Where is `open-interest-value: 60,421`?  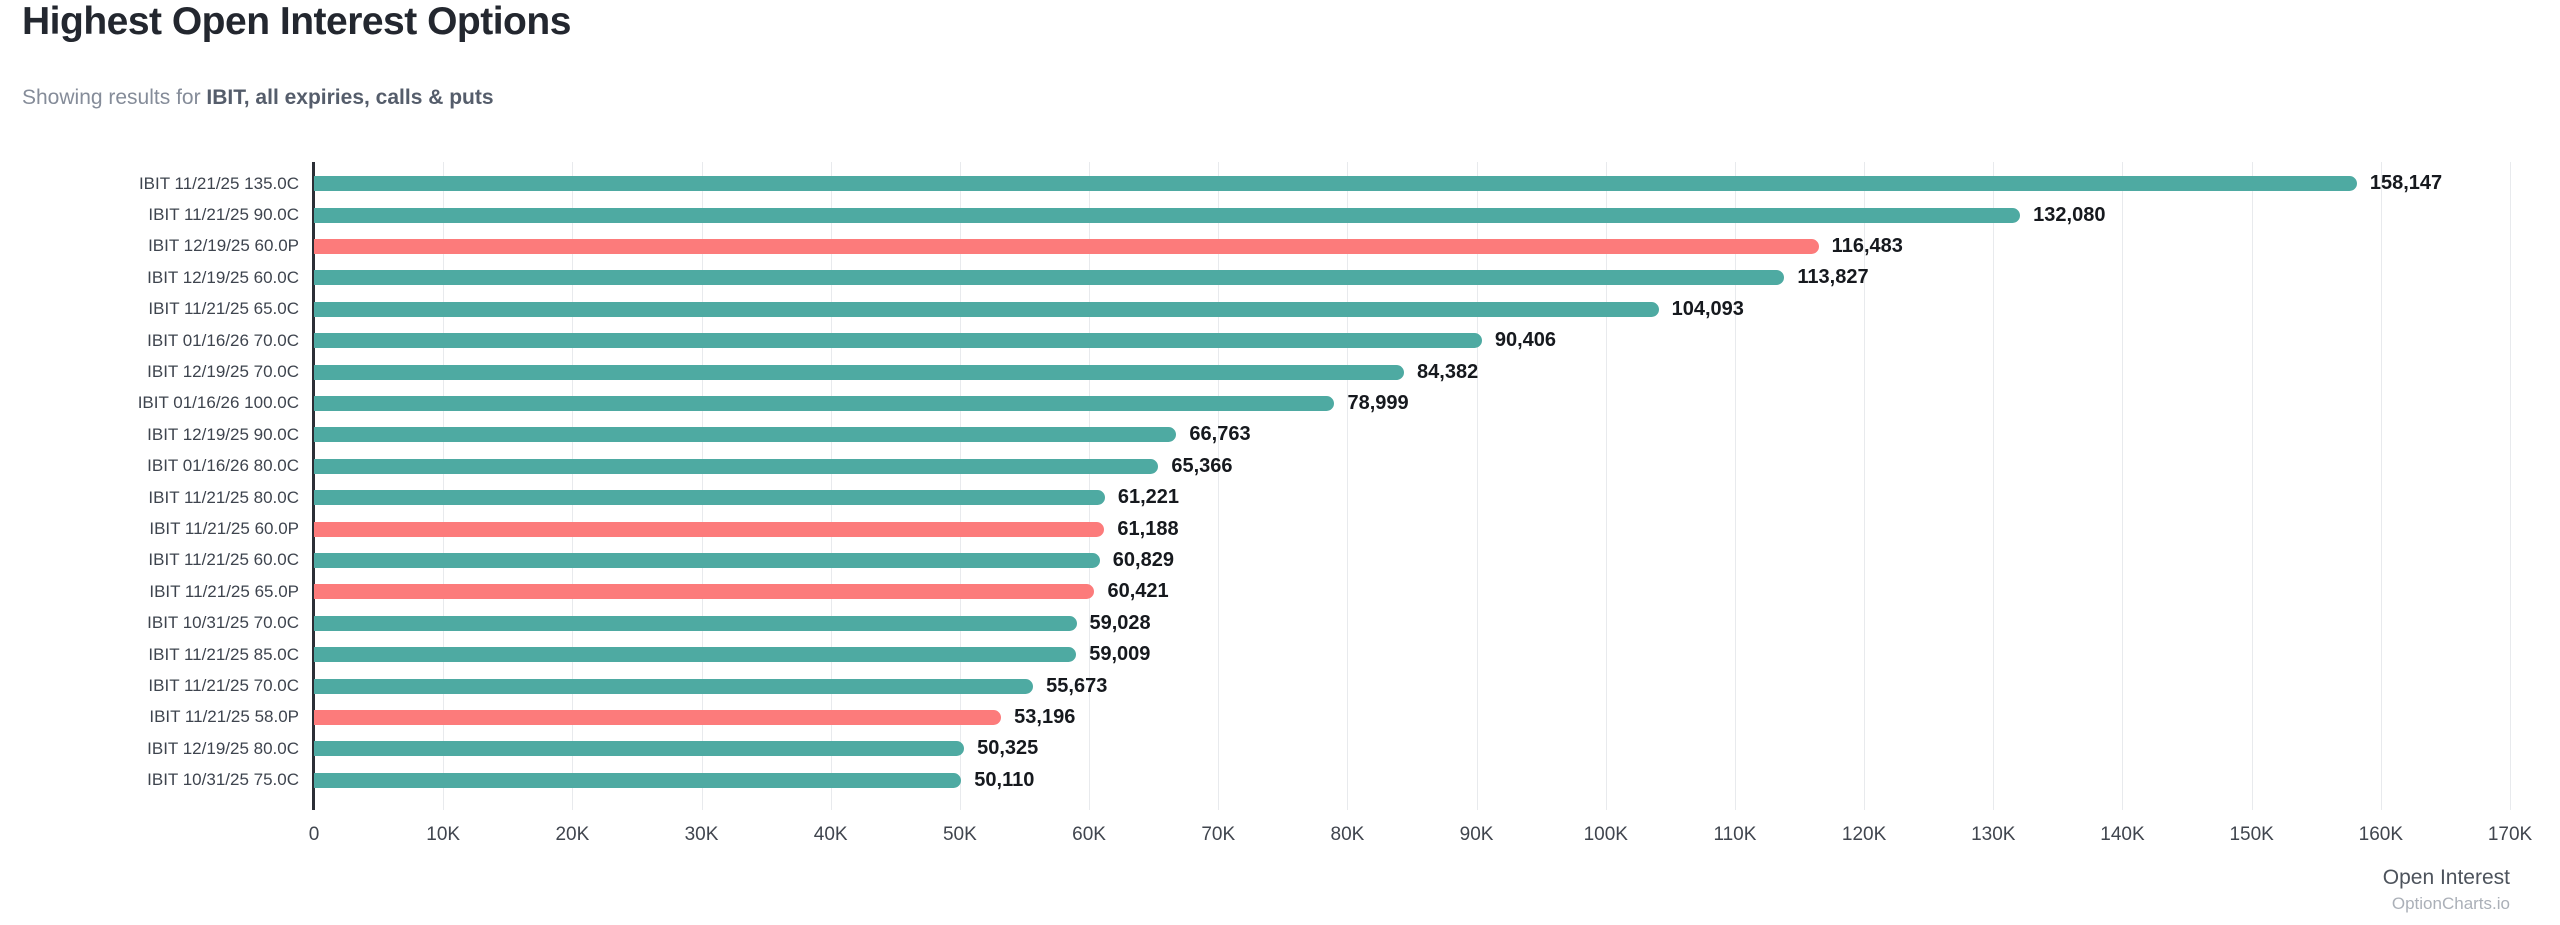
open-interest-value: 60,421 is located at coordinates (1138, 591).